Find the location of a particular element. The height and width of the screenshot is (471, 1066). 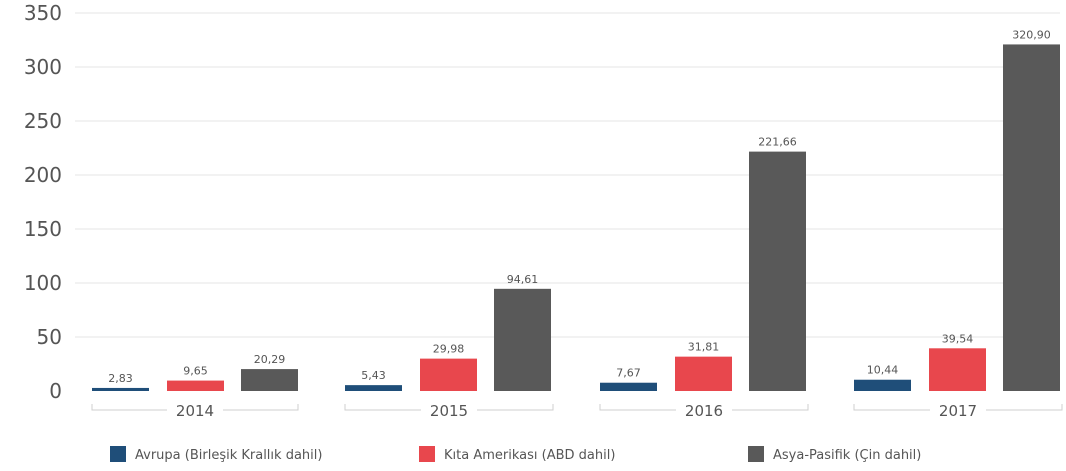

y-tick-label: 200 is located at coordinates (43, 175).